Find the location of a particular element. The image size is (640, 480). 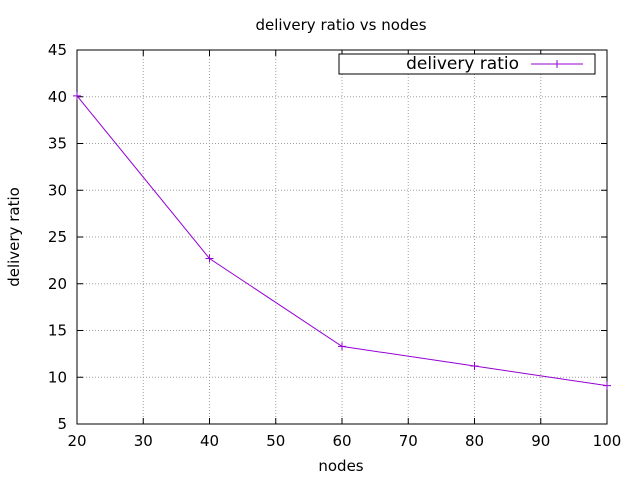

legend-box is located at coordinates (467, 64).